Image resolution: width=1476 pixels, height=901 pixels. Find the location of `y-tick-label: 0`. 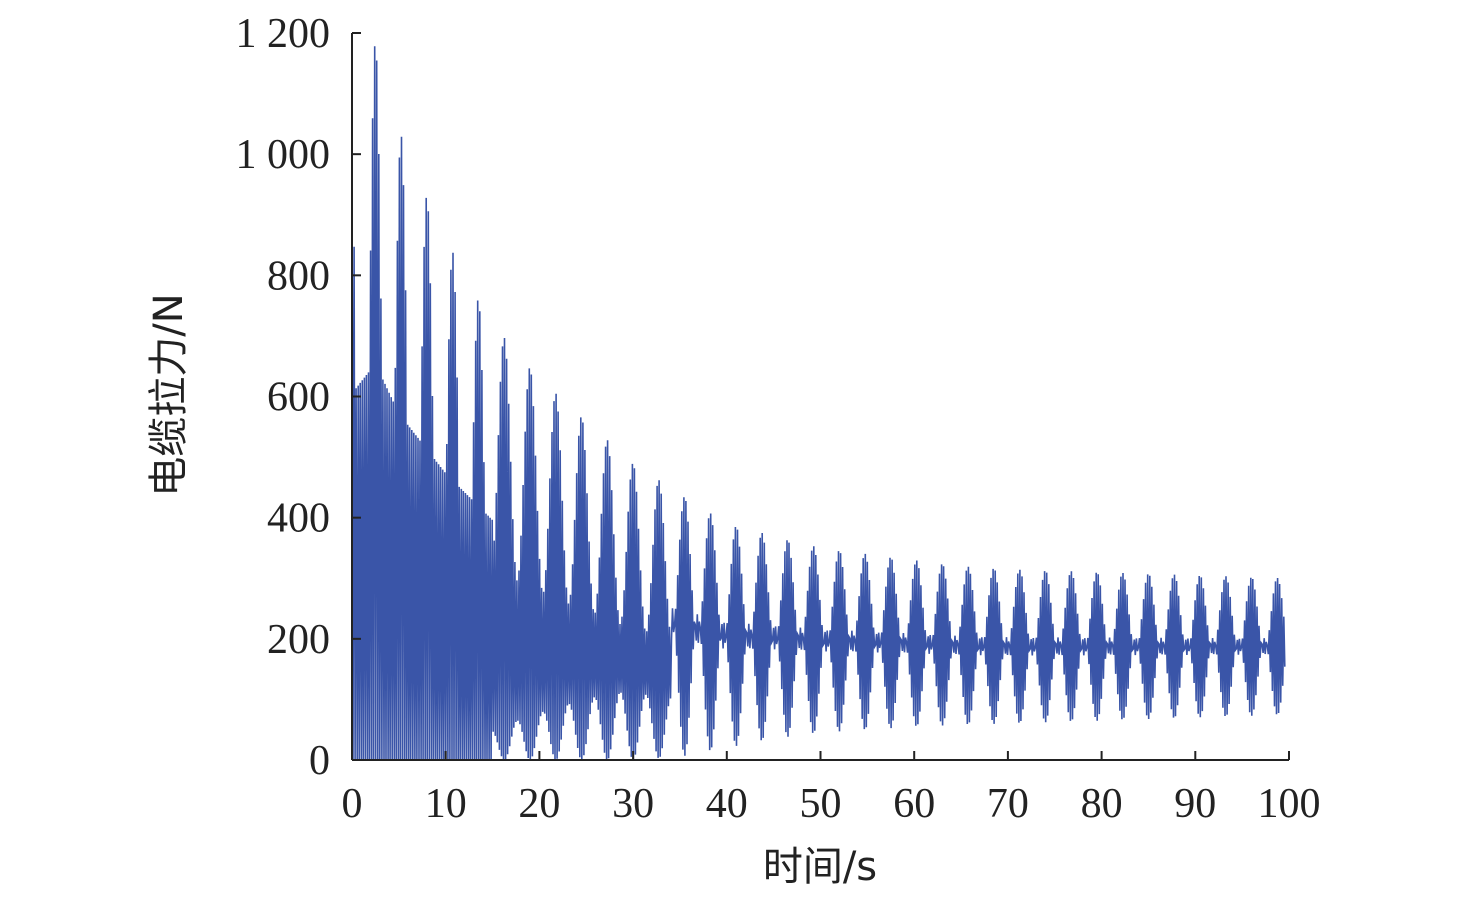

y-tick-label: 0 is located at coordinates (319, 761).